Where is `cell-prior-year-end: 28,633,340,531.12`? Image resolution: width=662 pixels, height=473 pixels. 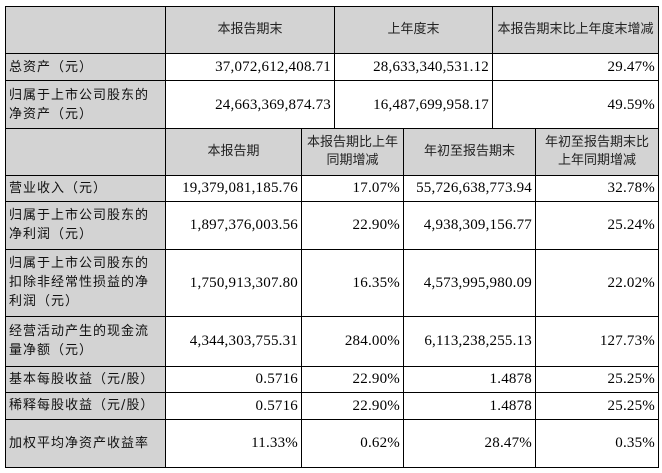
cell-prior-year-end: 28,633,340,531.12 is located at coordinates (413, 67).